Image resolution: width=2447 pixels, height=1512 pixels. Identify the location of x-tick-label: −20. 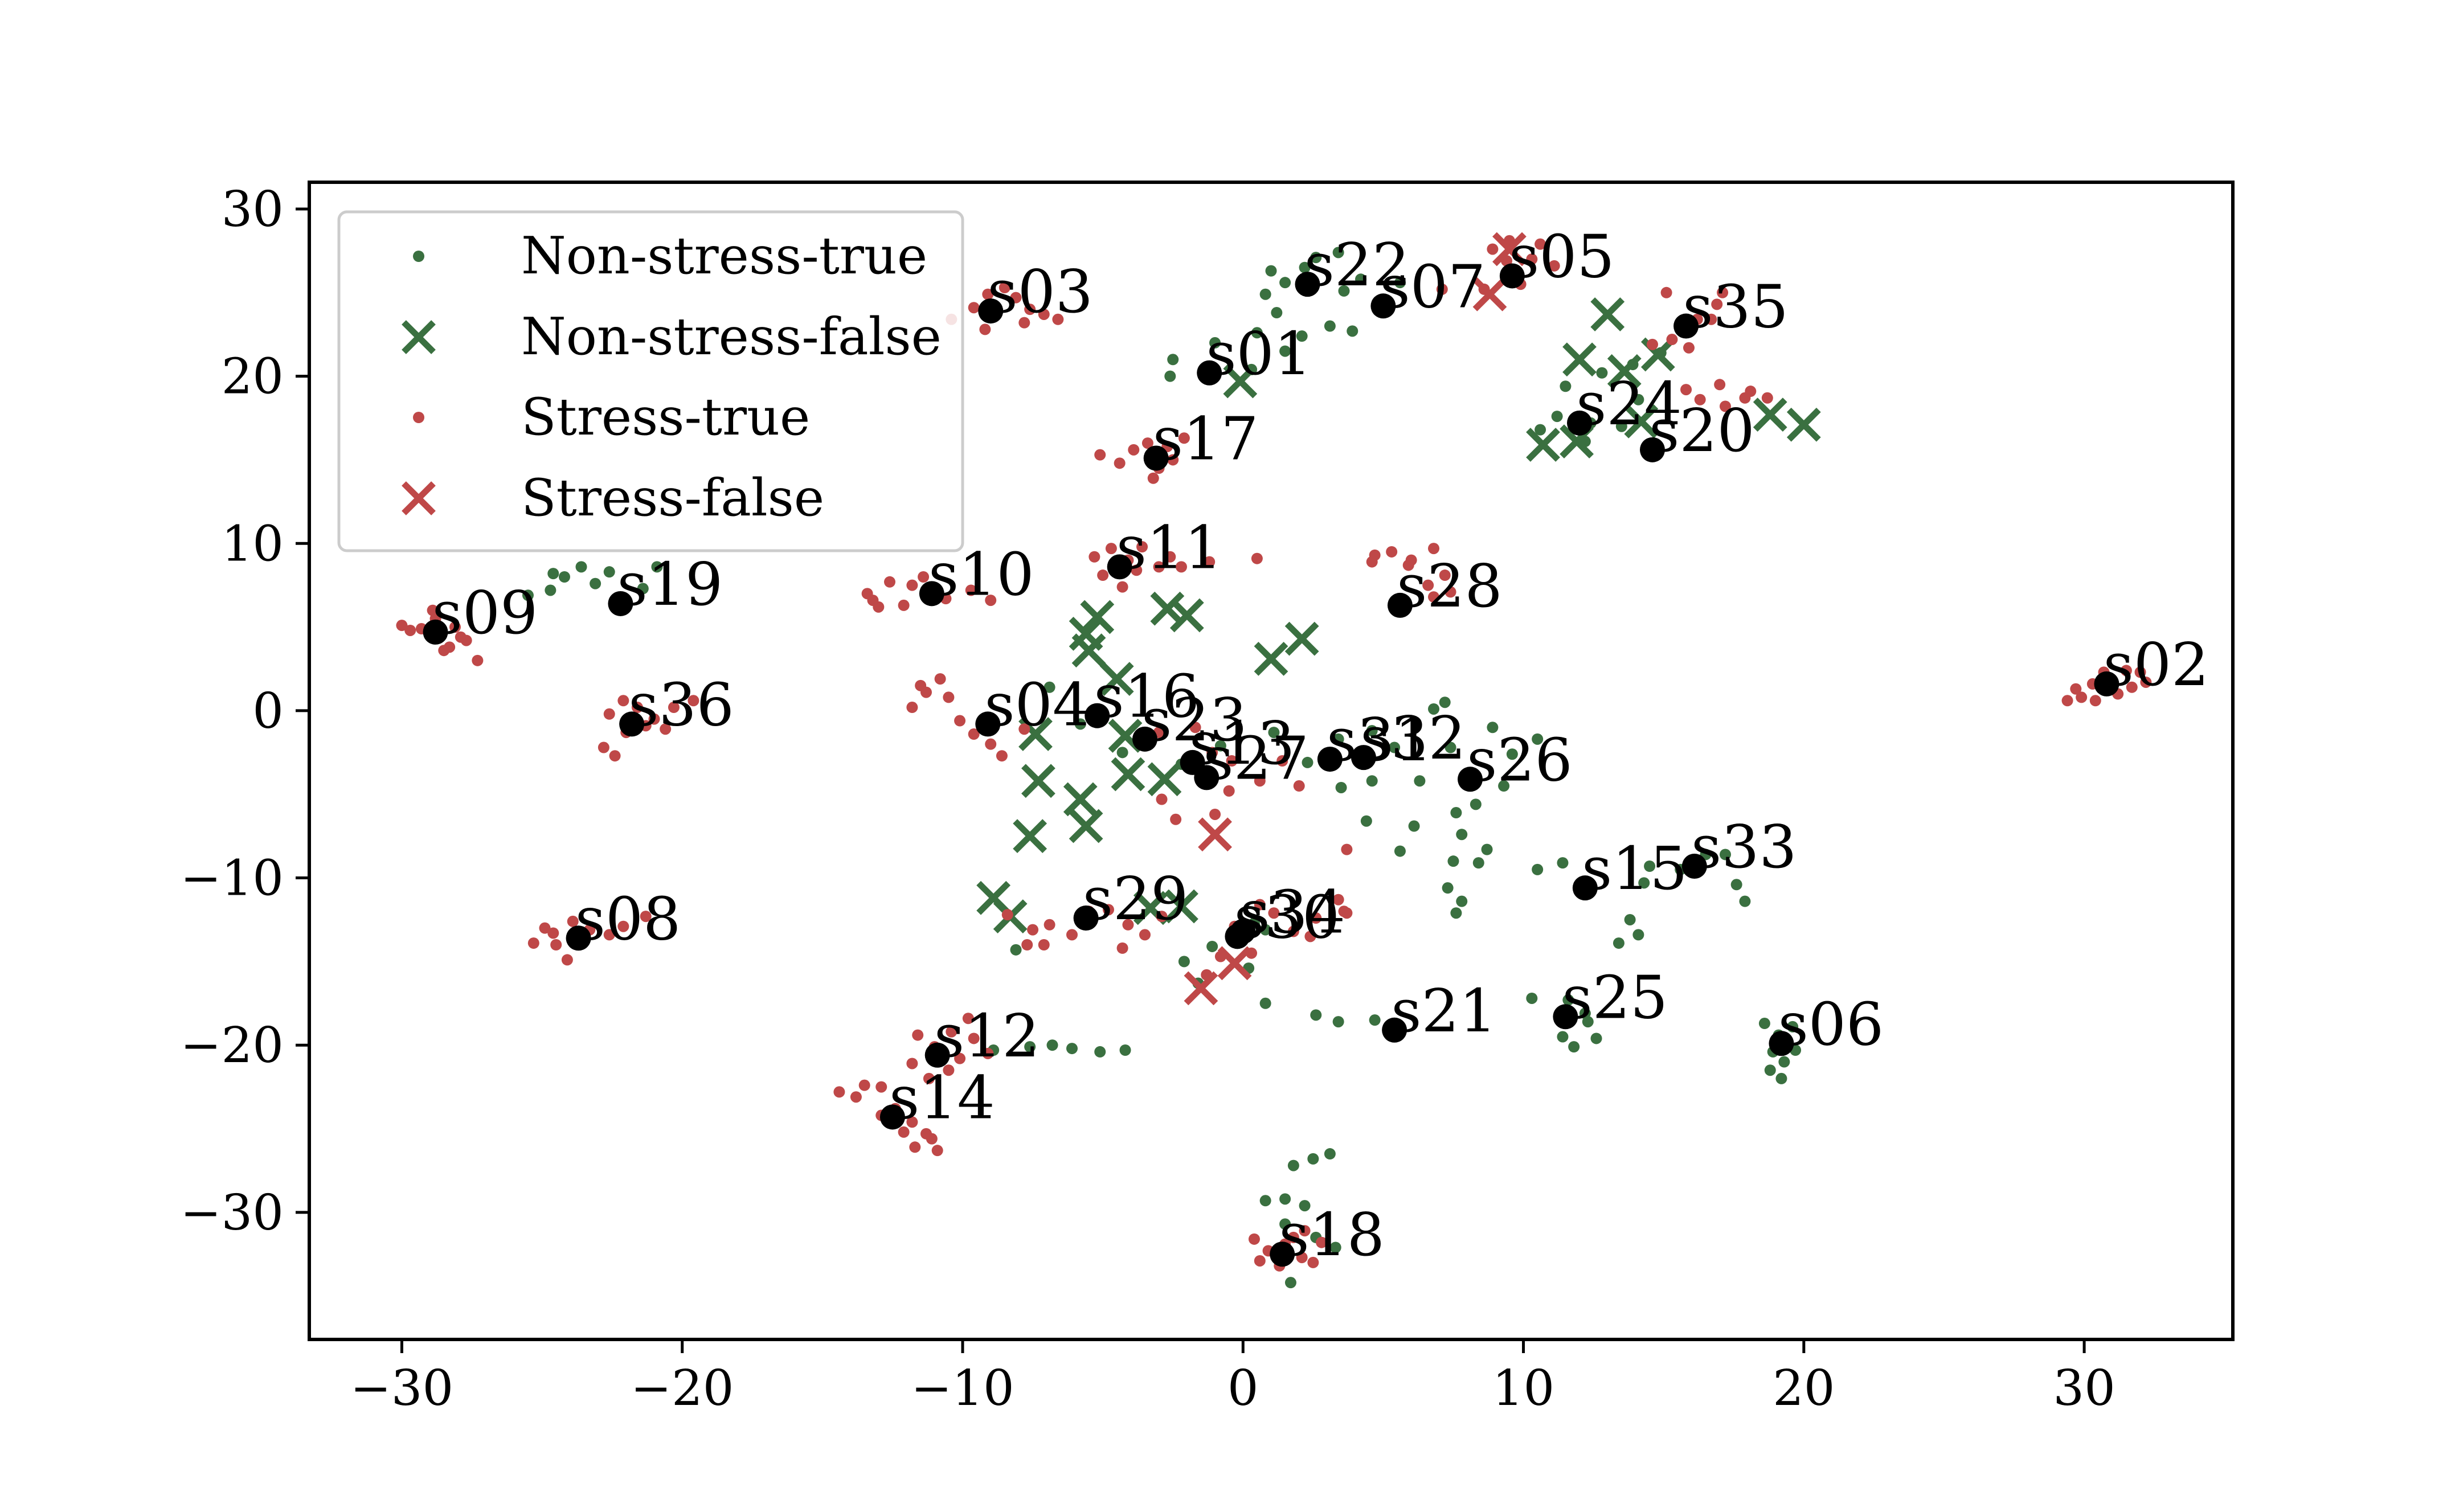
(682, 1388).